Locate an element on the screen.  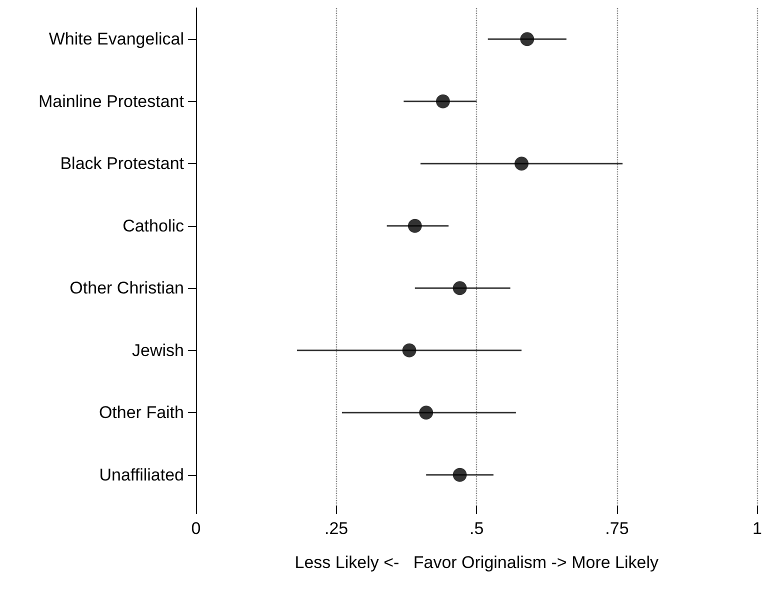
y-tick-label: Catholic is located at coordinates (153, 226).